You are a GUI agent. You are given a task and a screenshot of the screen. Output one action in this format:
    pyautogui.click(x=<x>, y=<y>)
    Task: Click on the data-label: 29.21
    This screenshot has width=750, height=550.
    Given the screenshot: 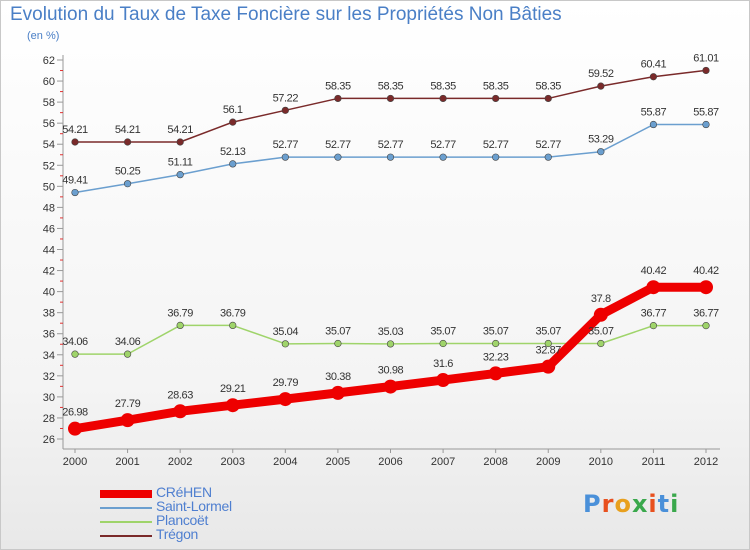 What is the action you would take?
    pyautogui.click(x=233, y=389)
    